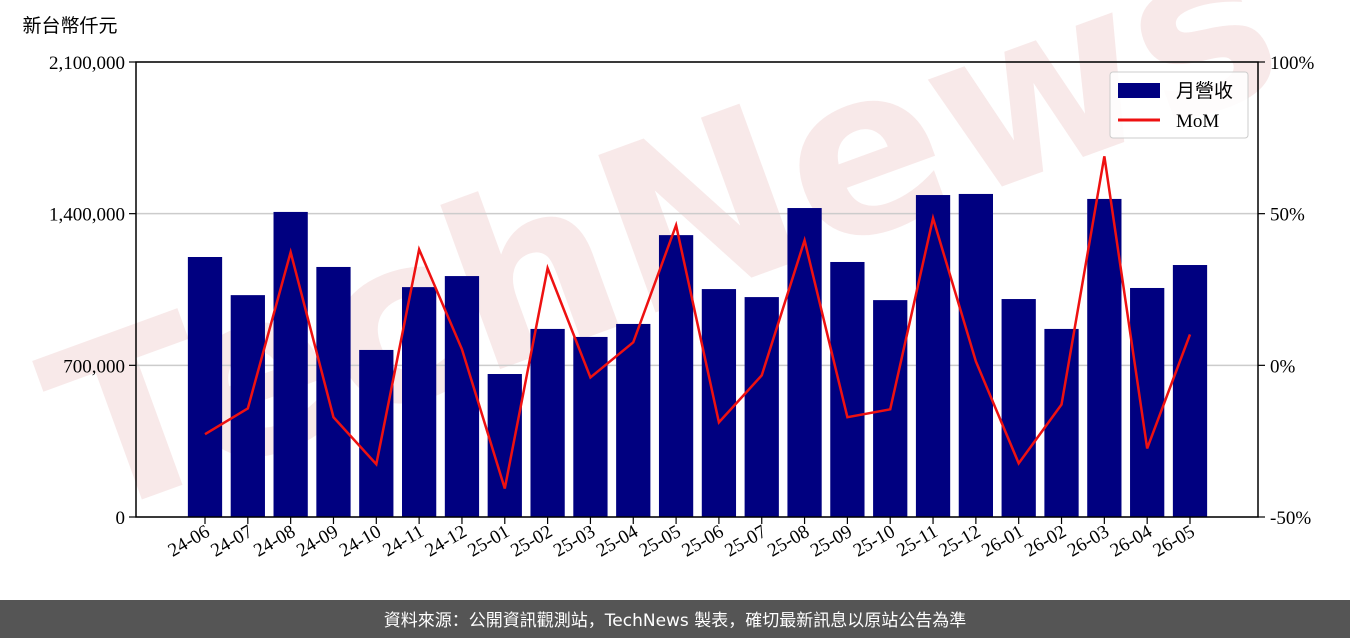  Describe the element at coordinates (574, 541) in the screenshot. I see `x-tick-label: 25-03` at that location.